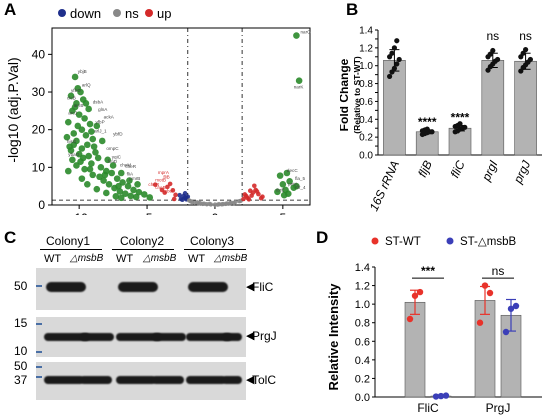  I want to click on volcano-y-tick-label: 10, so click(39, 167).